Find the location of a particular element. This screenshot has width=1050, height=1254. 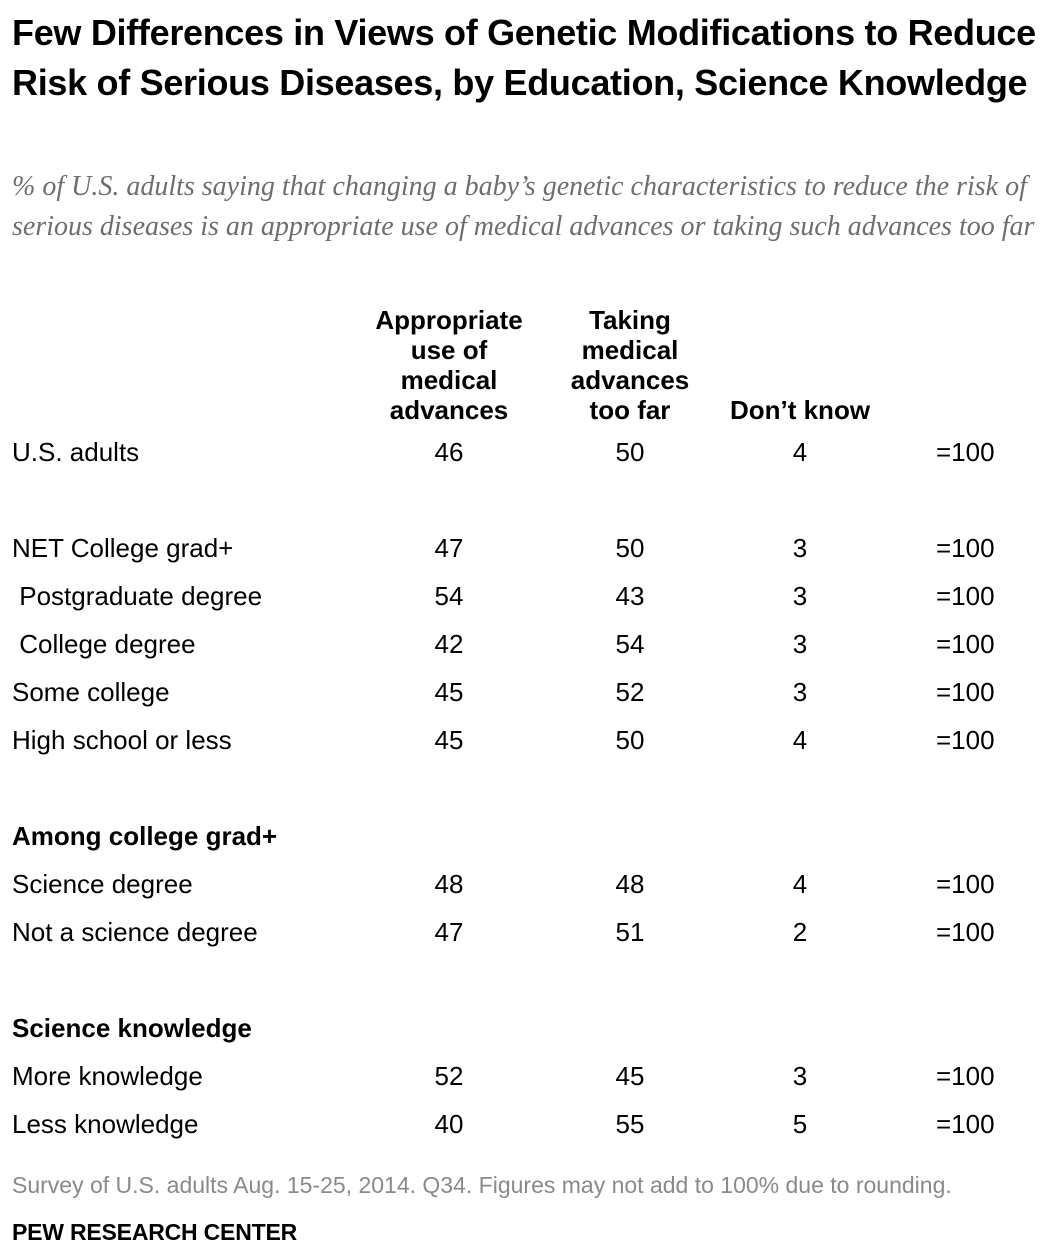

group-label: Science knowledge is located at coordinates (132, 1028).